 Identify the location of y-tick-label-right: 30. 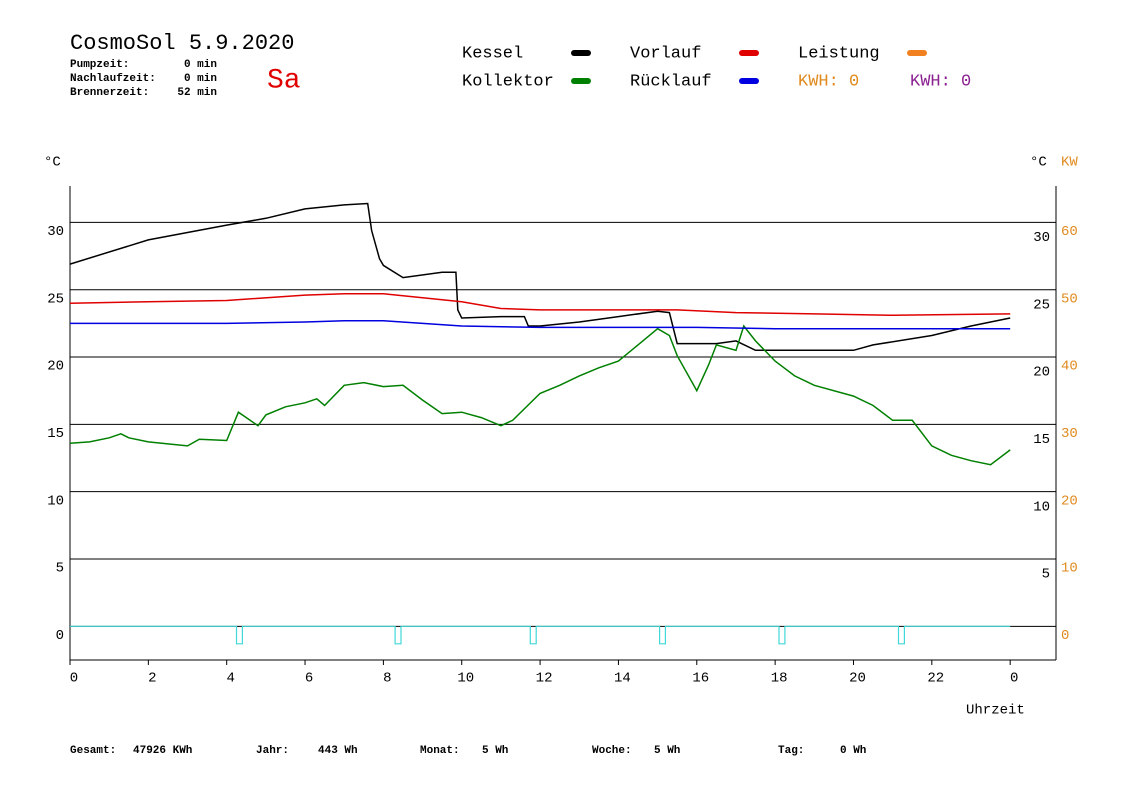
(1041, 238).